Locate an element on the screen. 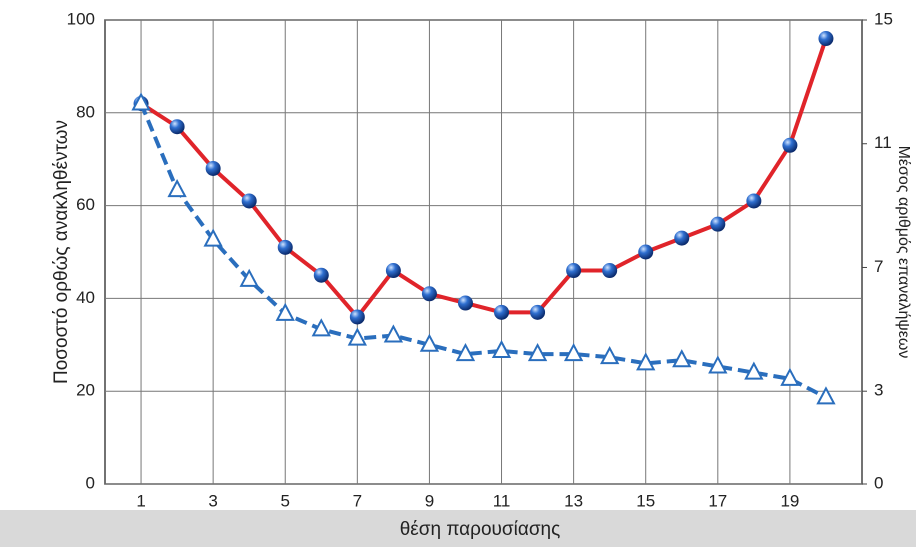 This screenshot has width=916, height=552. x-tick-label: 7 is located at coordinates (357, 500).